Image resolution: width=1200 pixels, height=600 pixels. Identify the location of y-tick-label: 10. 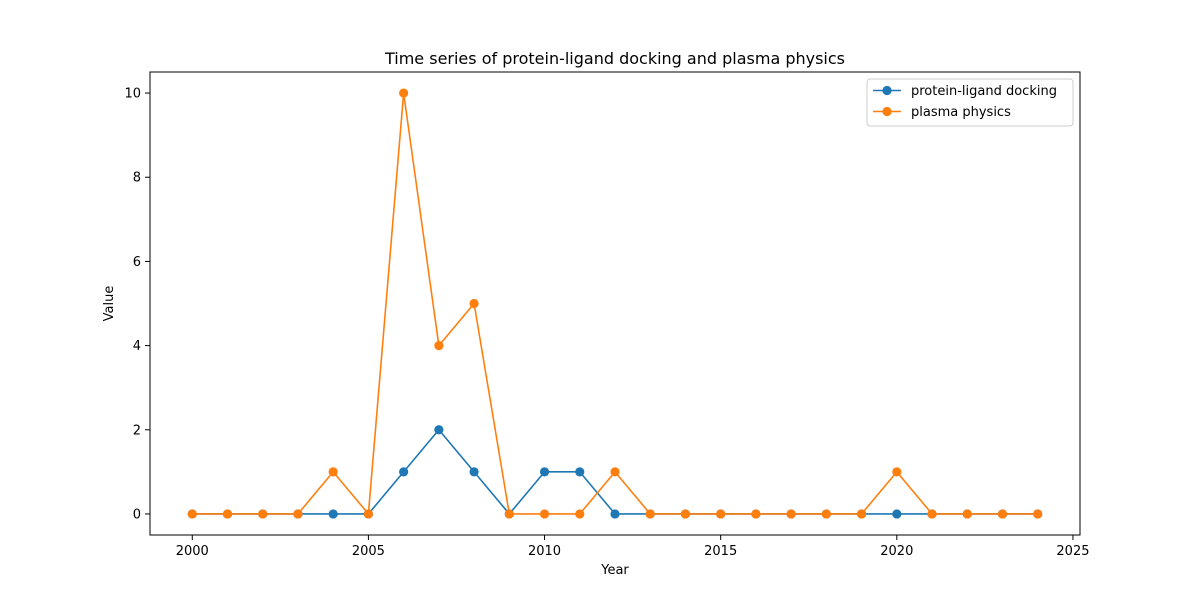
(132, 94).